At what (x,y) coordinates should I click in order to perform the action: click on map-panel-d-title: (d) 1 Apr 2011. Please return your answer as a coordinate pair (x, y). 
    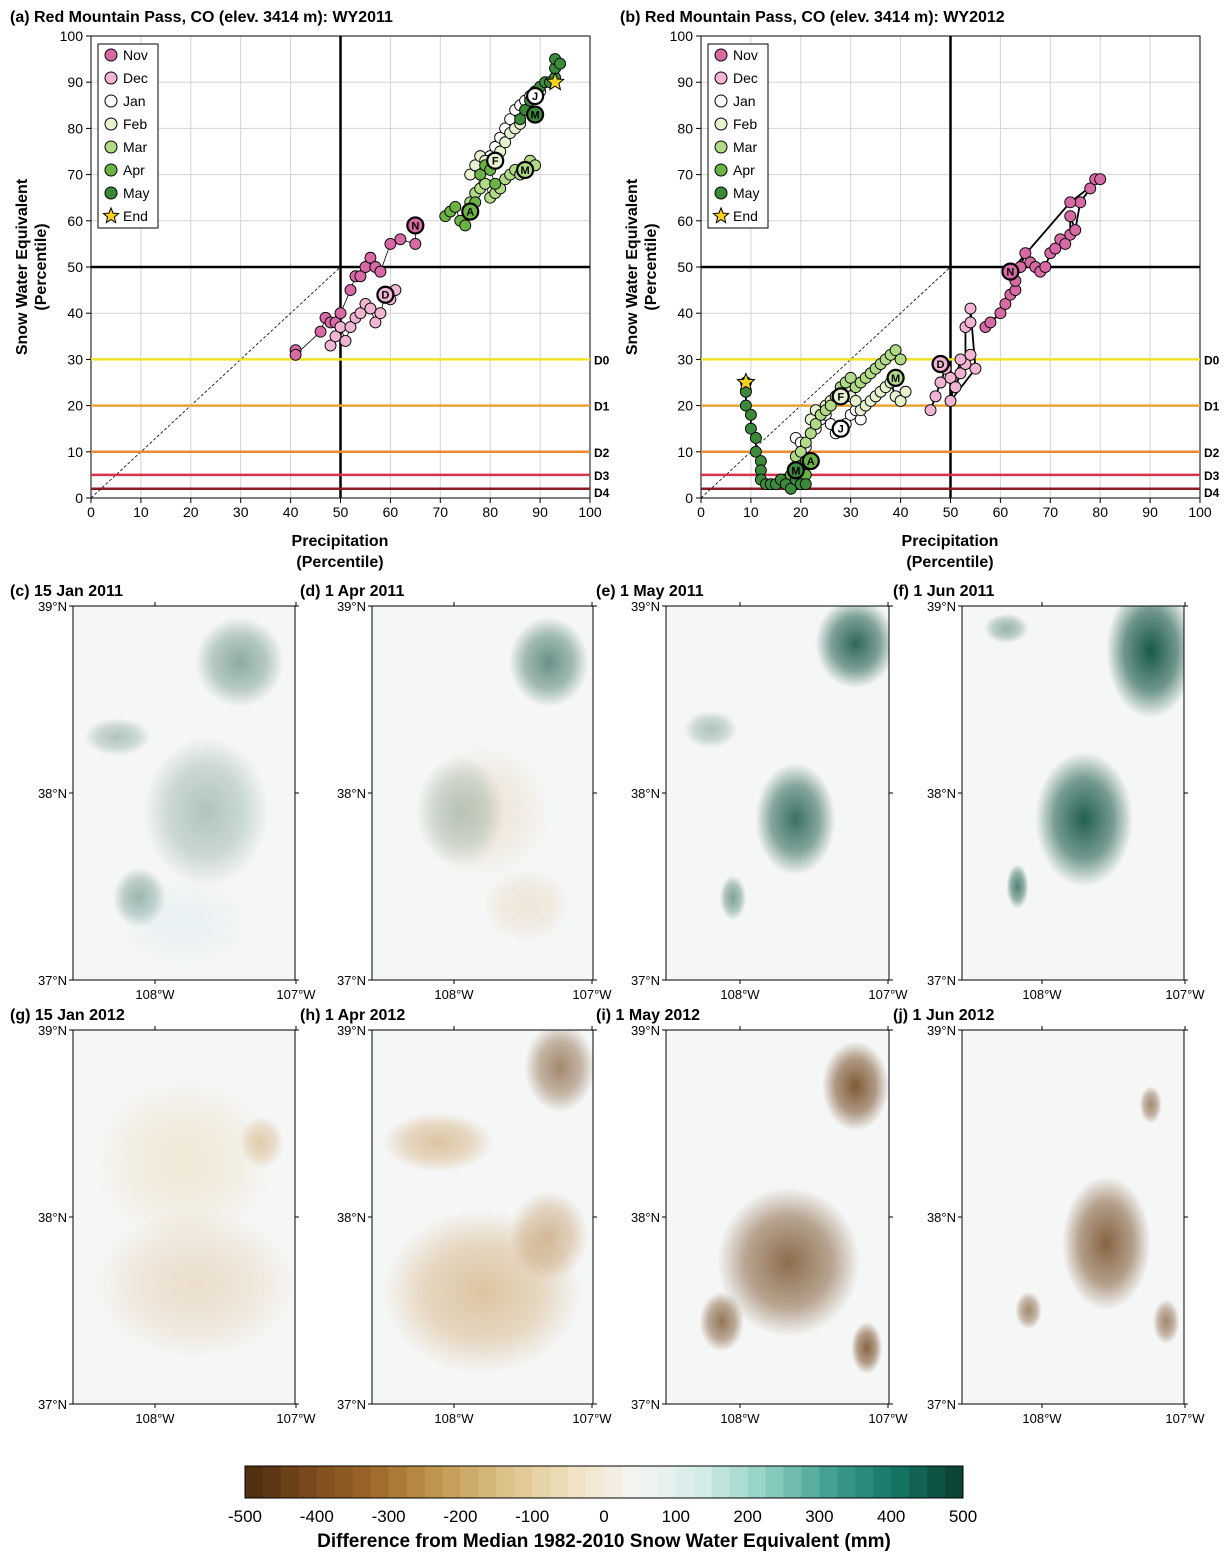
    Looking at the image, I should click on (352, 591).